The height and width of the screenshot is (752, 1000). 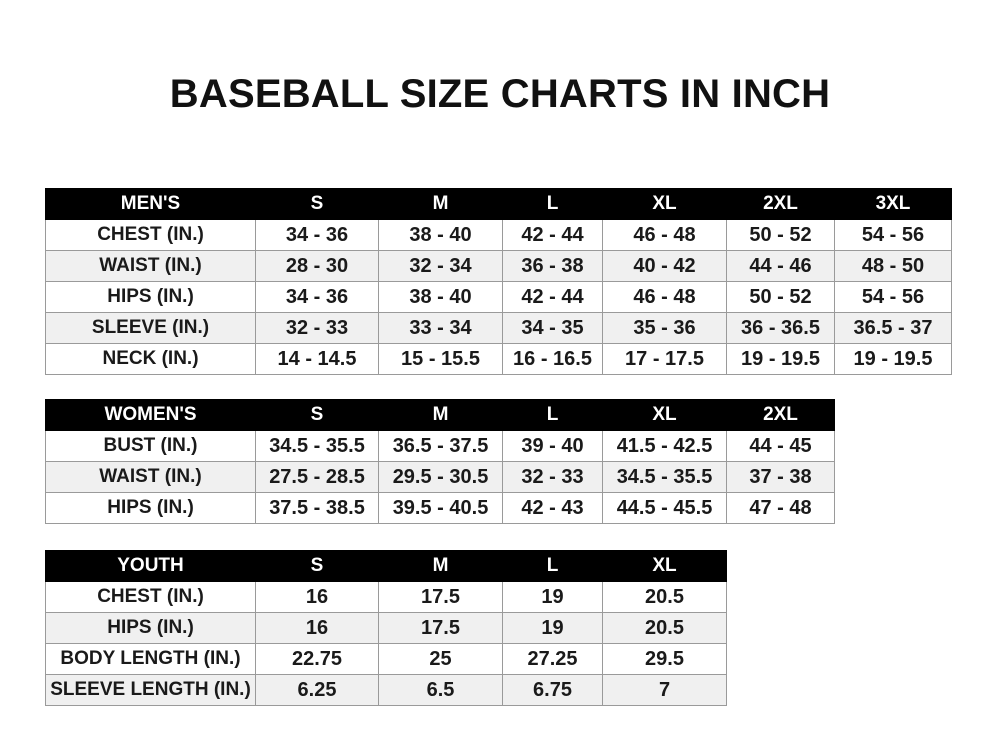 I want to click on header-row: MEN'S S M L XL 2XL 3XL, so click(x=498, y=204).